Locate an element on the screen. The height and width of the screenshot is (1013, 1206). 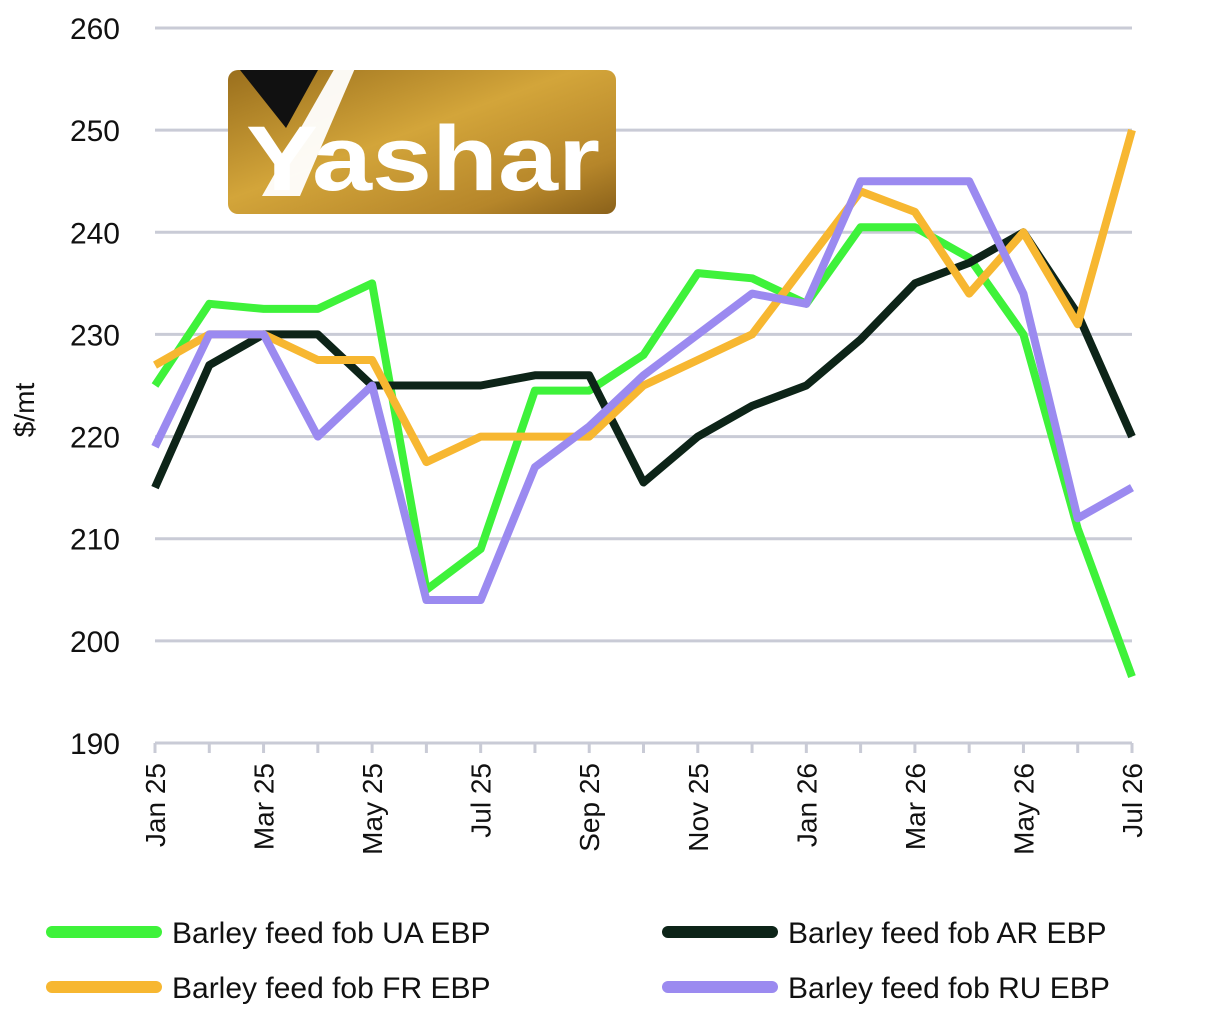
logo-accent-stroke is located at coordinates (312, 124).